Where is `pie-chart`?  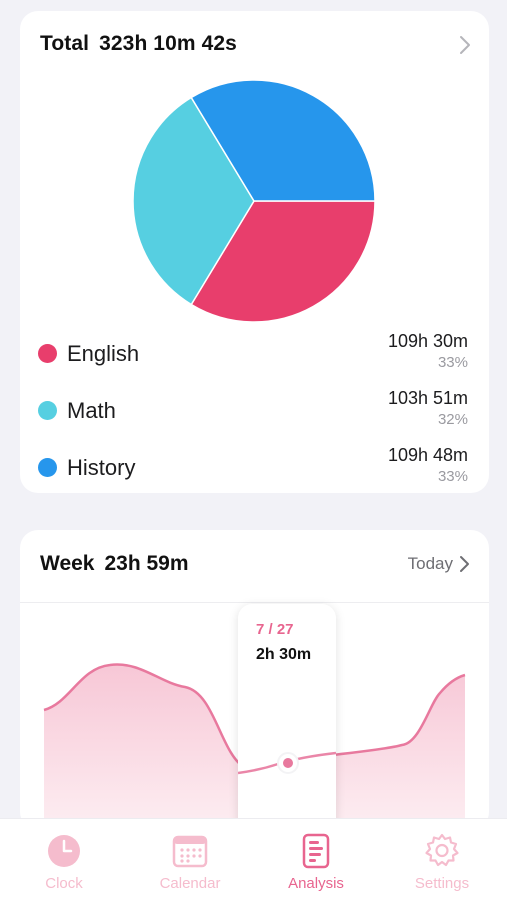
pie-chart is located at coordinates (254, 201).